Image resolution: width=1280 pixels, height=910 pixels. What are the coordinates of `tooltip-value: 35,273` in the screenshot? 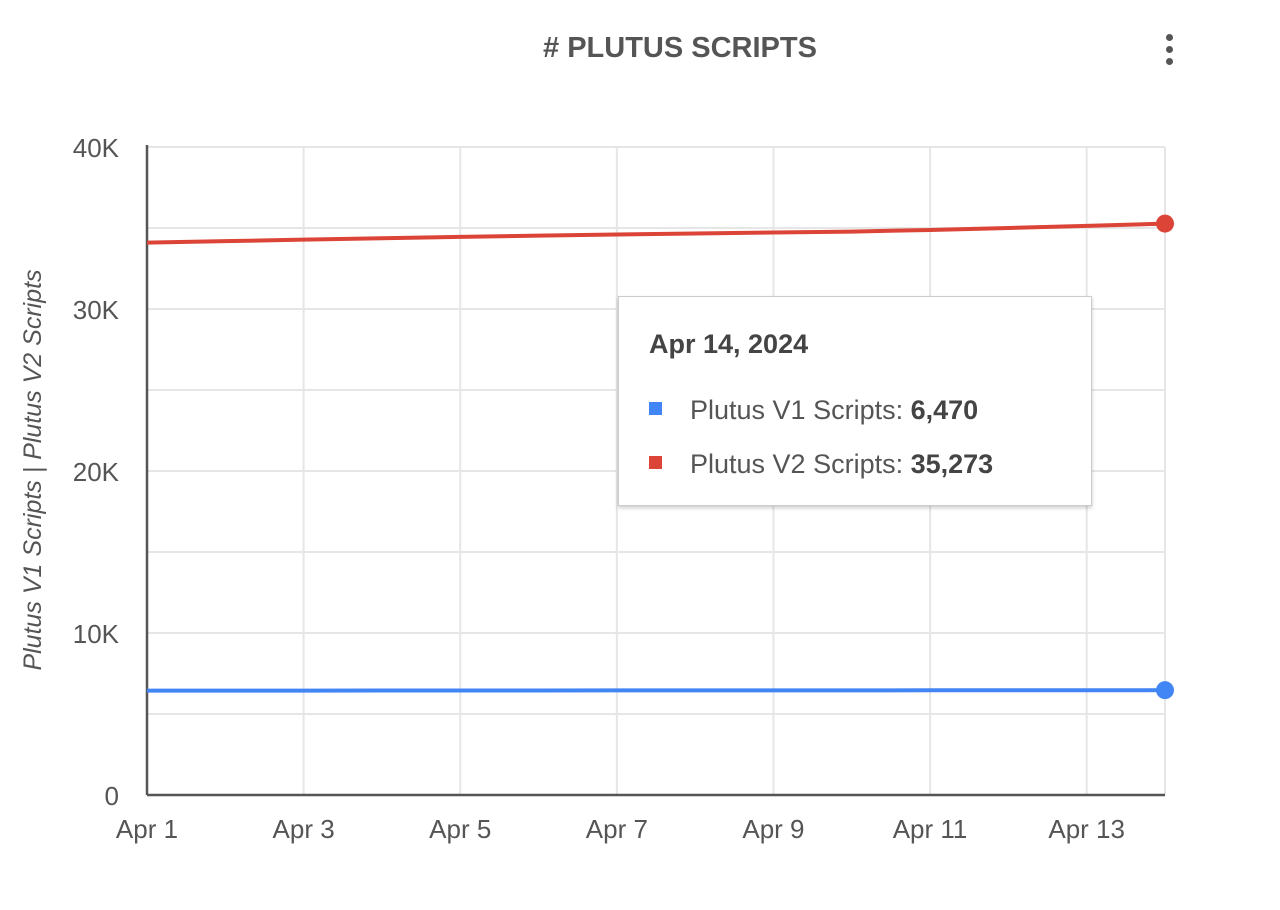 It's located at (952, 464).